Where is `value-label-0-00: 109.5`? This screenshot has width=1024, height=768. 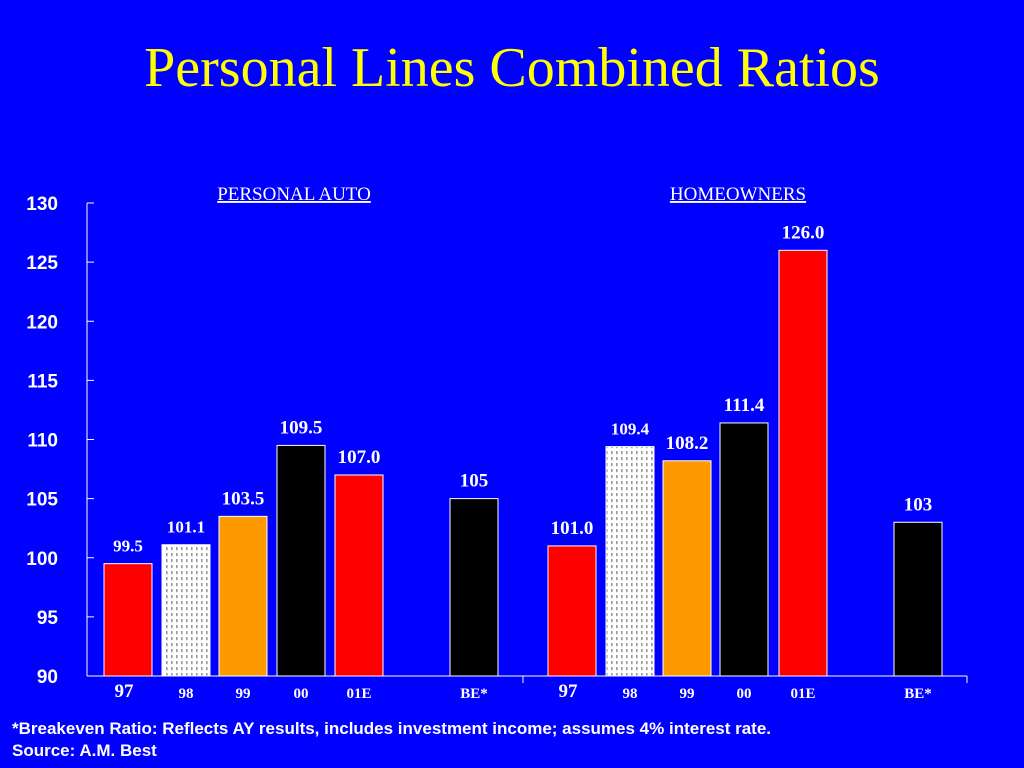 value-label-0-00: 109.5 is located at coordinates (301, 427).